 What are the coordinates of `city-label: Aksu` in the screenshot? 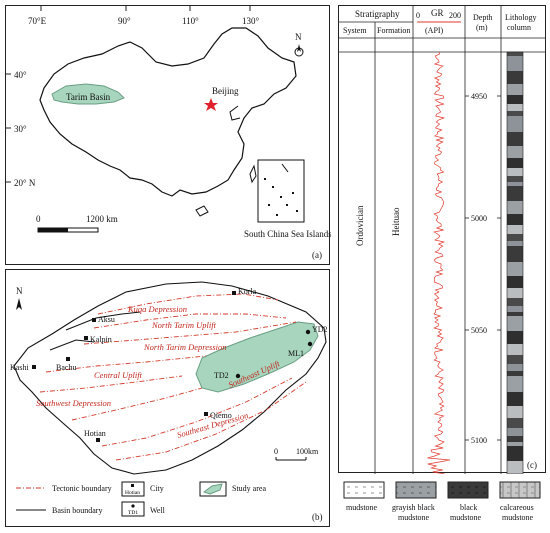 It's located at (106, 319).